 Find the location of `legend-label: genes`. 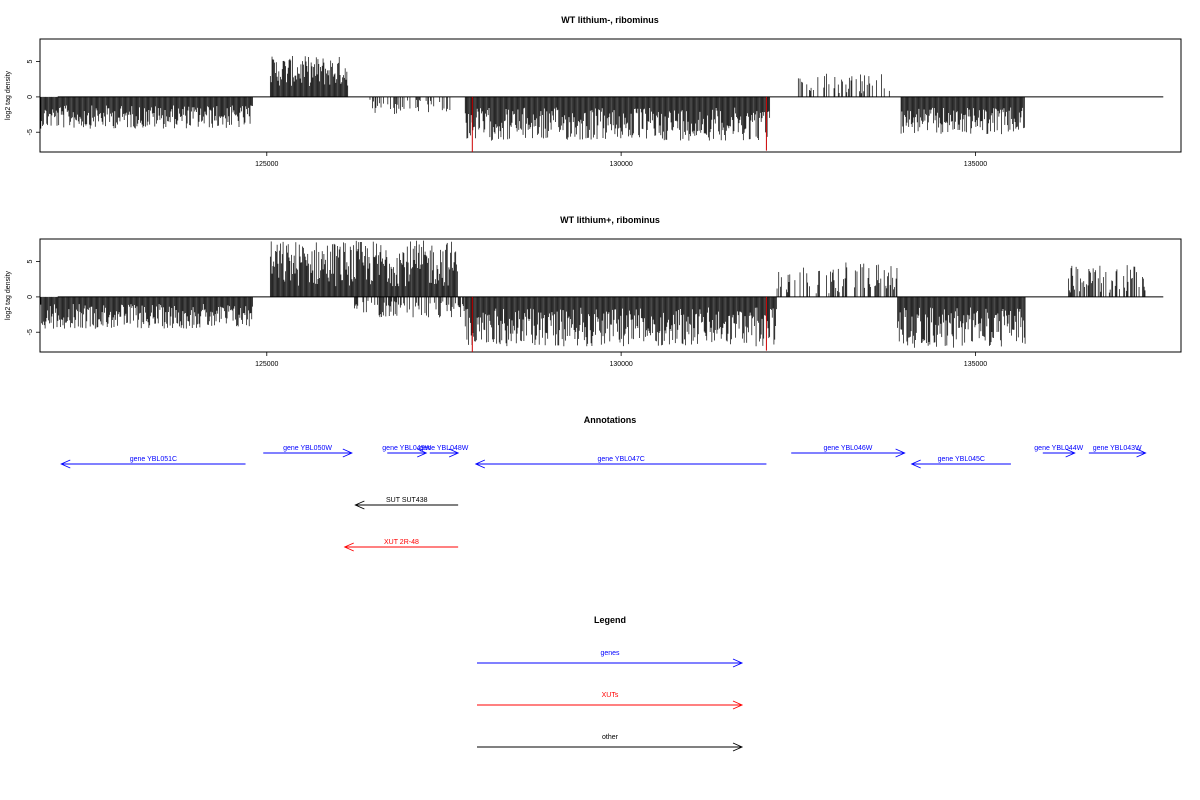

legend-label: genes is located at coordinates (610, 653).